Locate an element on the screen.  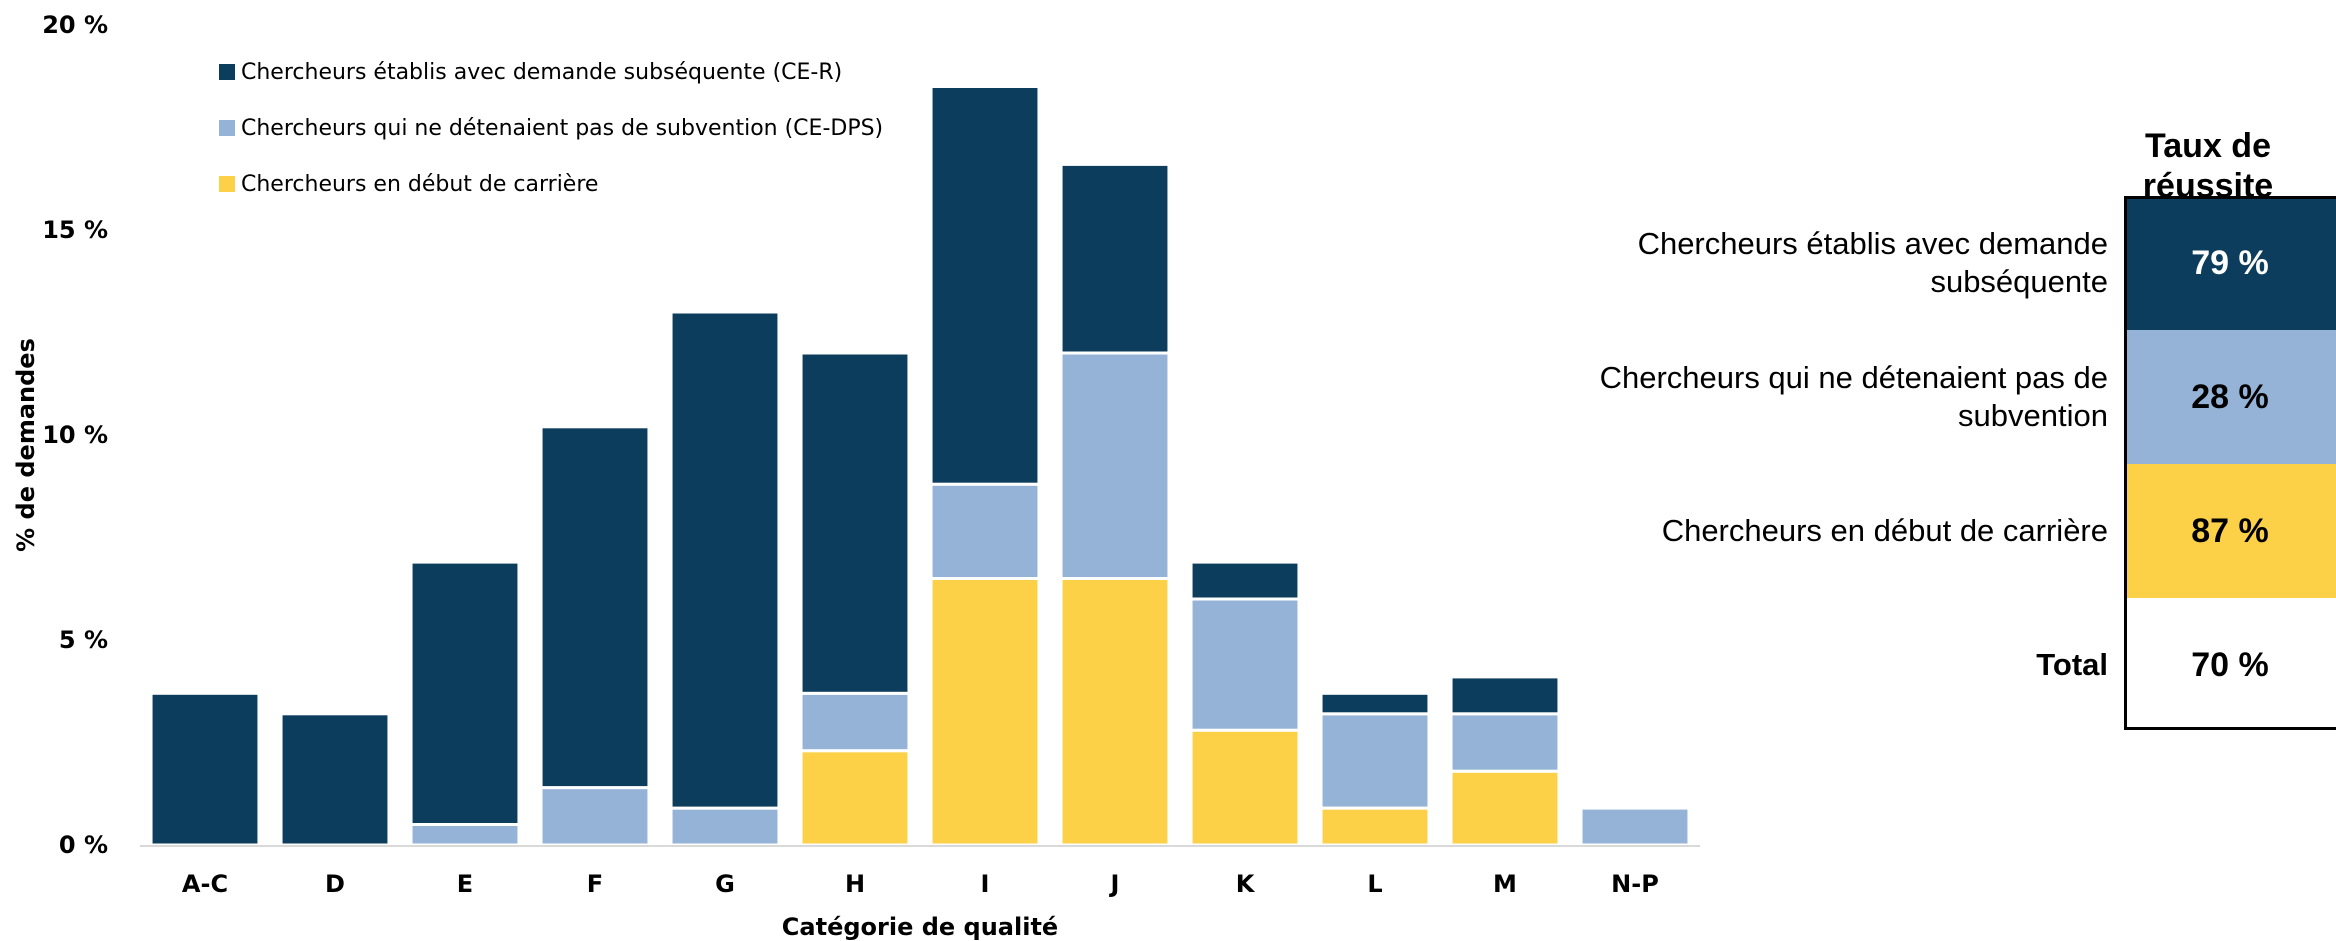
y-tick-label: 10 % is located at coordinates (75, 435).